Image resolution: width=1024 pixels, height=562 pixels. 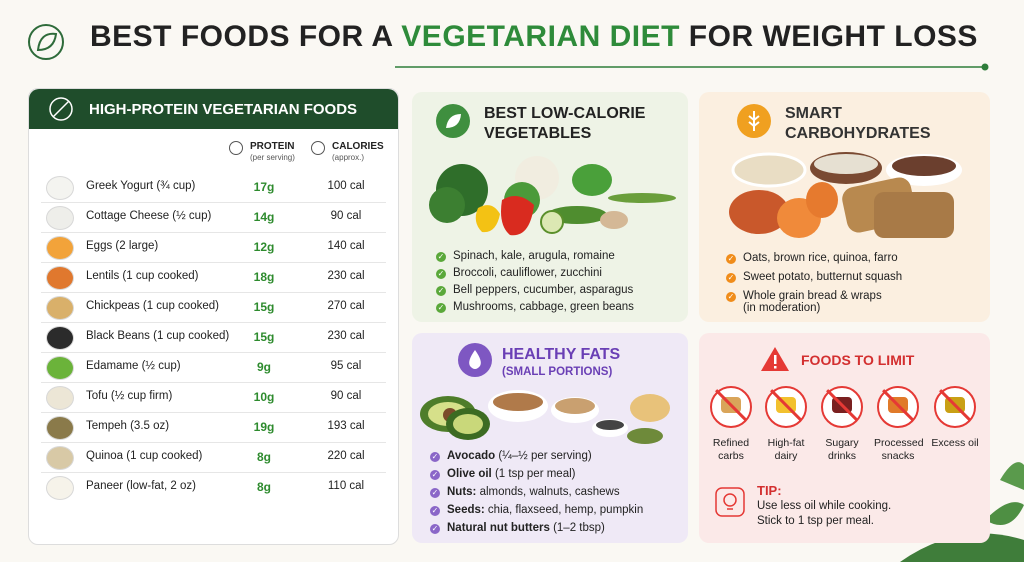 What do you see at coordinates (223, 109) in the screenshot?
I see `protein-title: HIGH-PROTEIN VEGETARIAN FOODS` at bounding box center [223, 109].